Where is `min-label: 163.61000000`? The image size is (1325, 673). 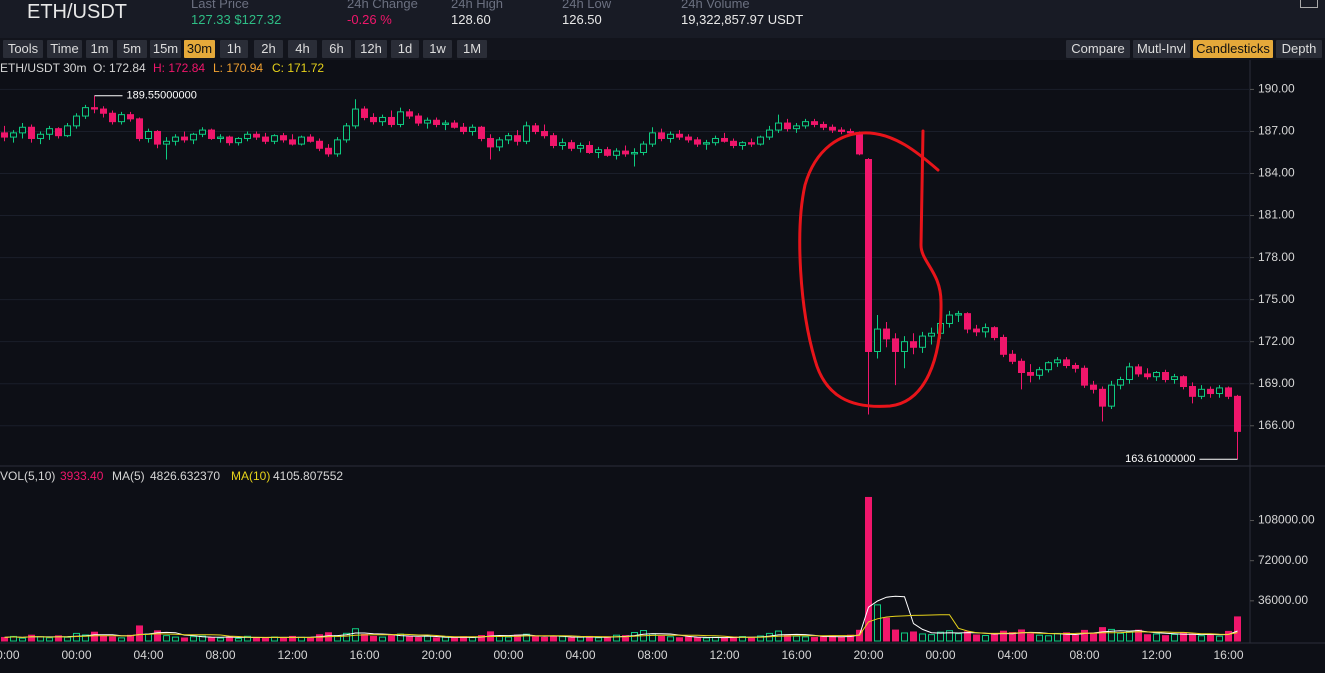
min-label: 163.61000000 is located at coordinates (1160, 459).